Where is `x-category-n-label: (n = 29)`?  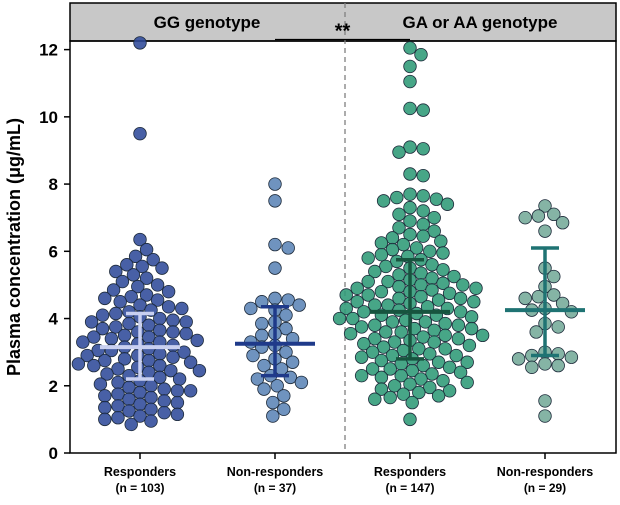
x-category-n-label: (n = 29) is located at coordinates (545, 488).